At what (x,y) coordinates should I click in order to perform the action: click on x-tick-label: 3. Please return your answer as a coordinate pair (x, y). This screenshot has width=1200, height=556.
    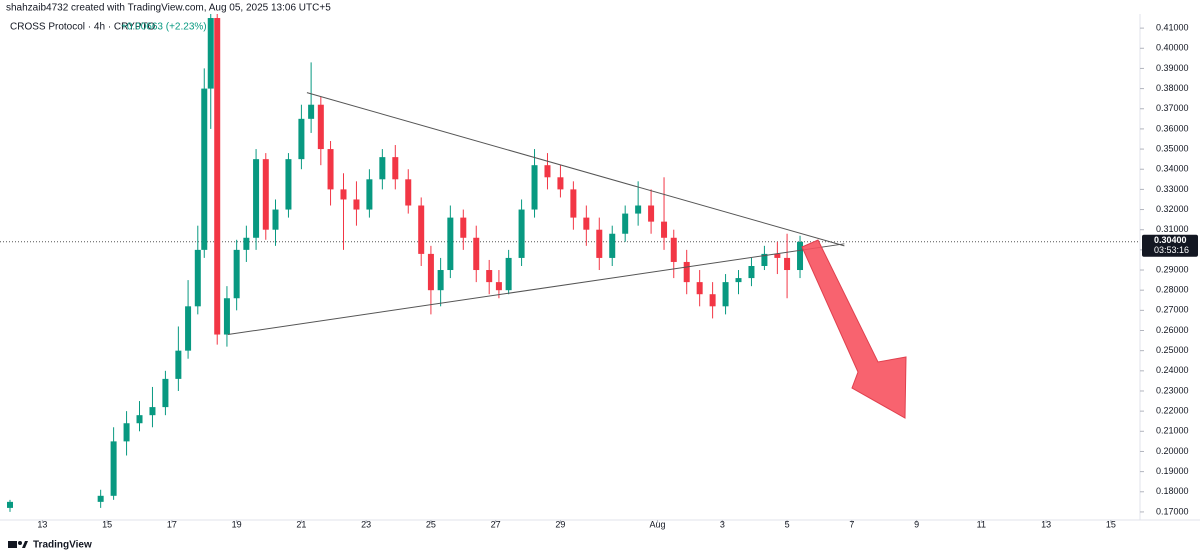
    Looking at the image, I should click on (722, 524).